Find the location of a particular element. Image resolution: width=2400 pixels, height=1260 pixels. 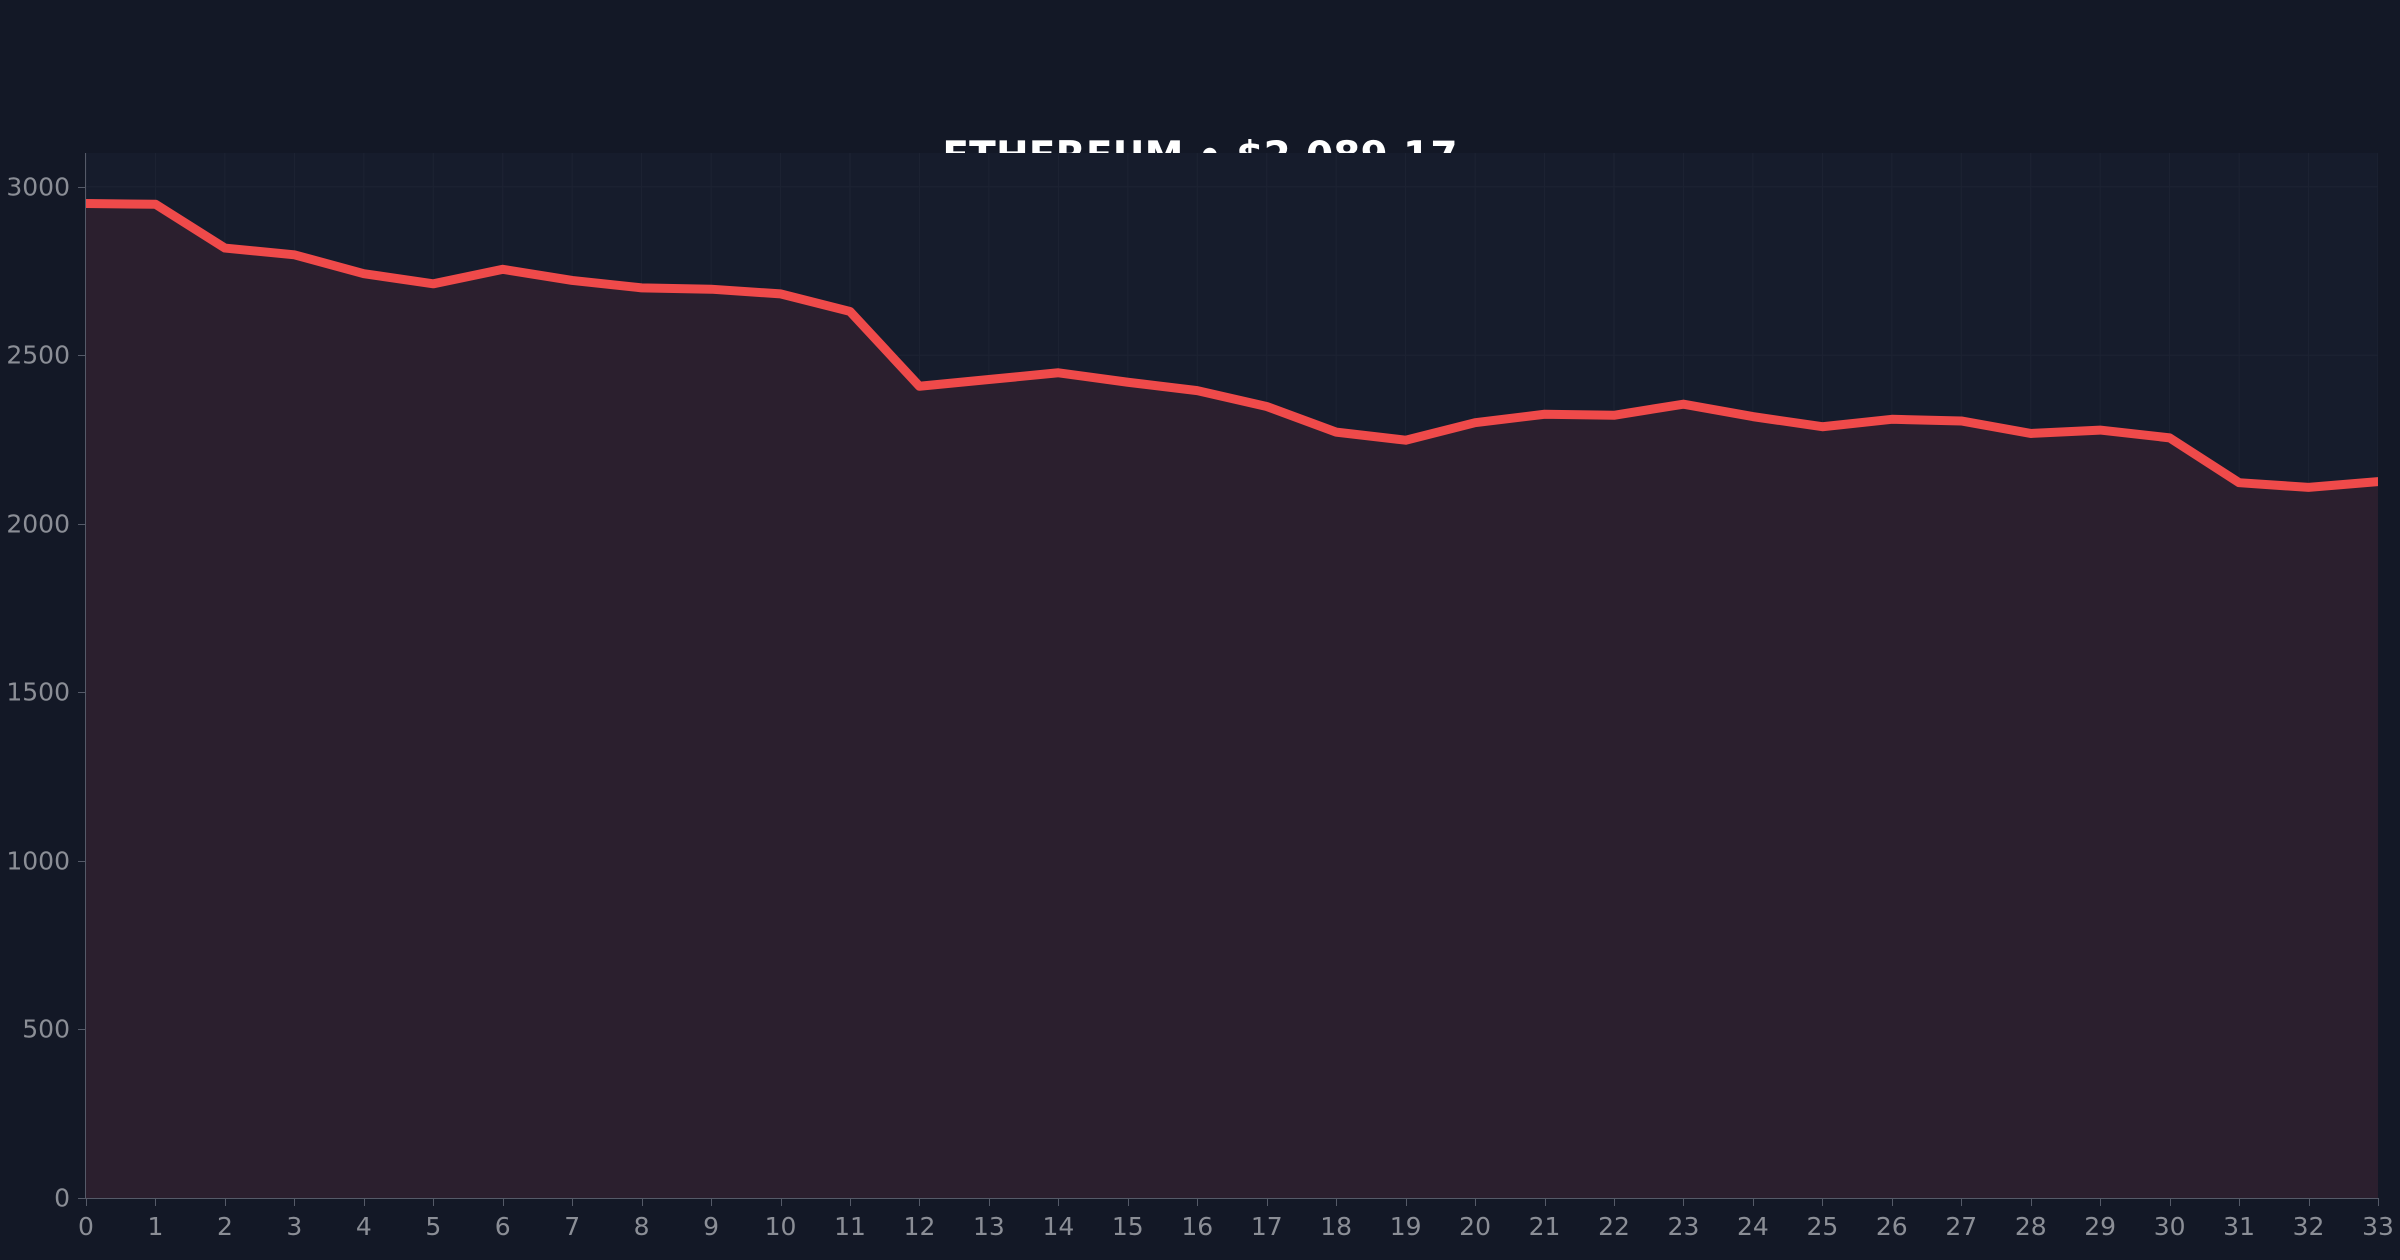

x-axis-tick-label: 19 is located at coordinates (1405, 1226).